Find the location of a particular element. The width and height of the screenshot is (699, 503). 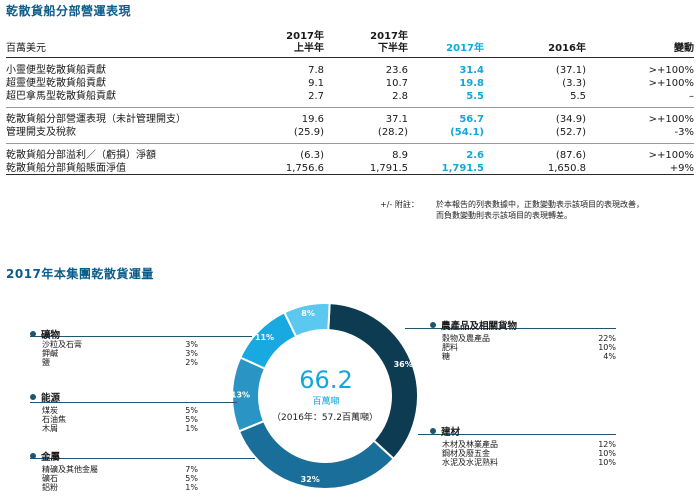

cell-value: 19.8 is located at coordinates (471, 83).